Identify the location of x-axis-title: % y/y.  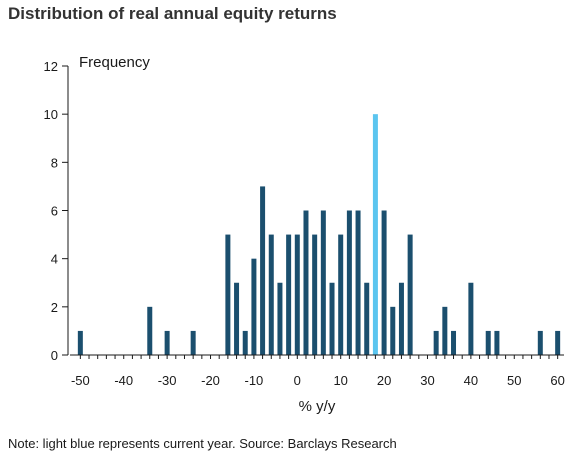
(317, 406).